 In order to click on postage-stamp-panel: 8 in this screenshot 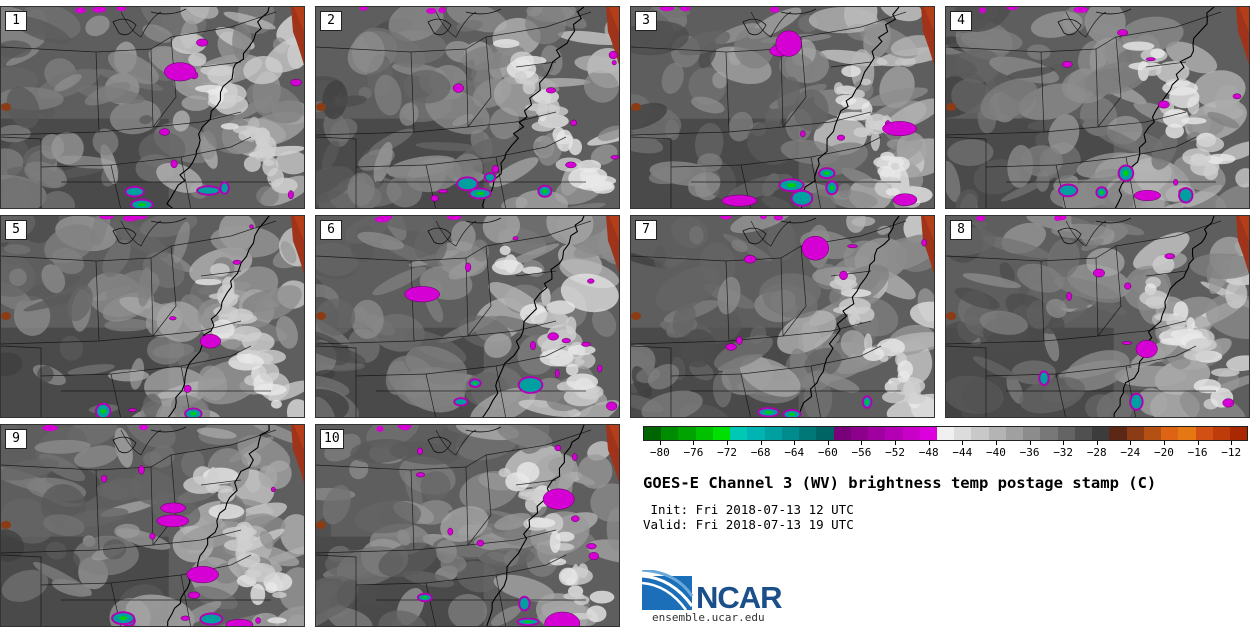, I will do `click(1097, 316)`.